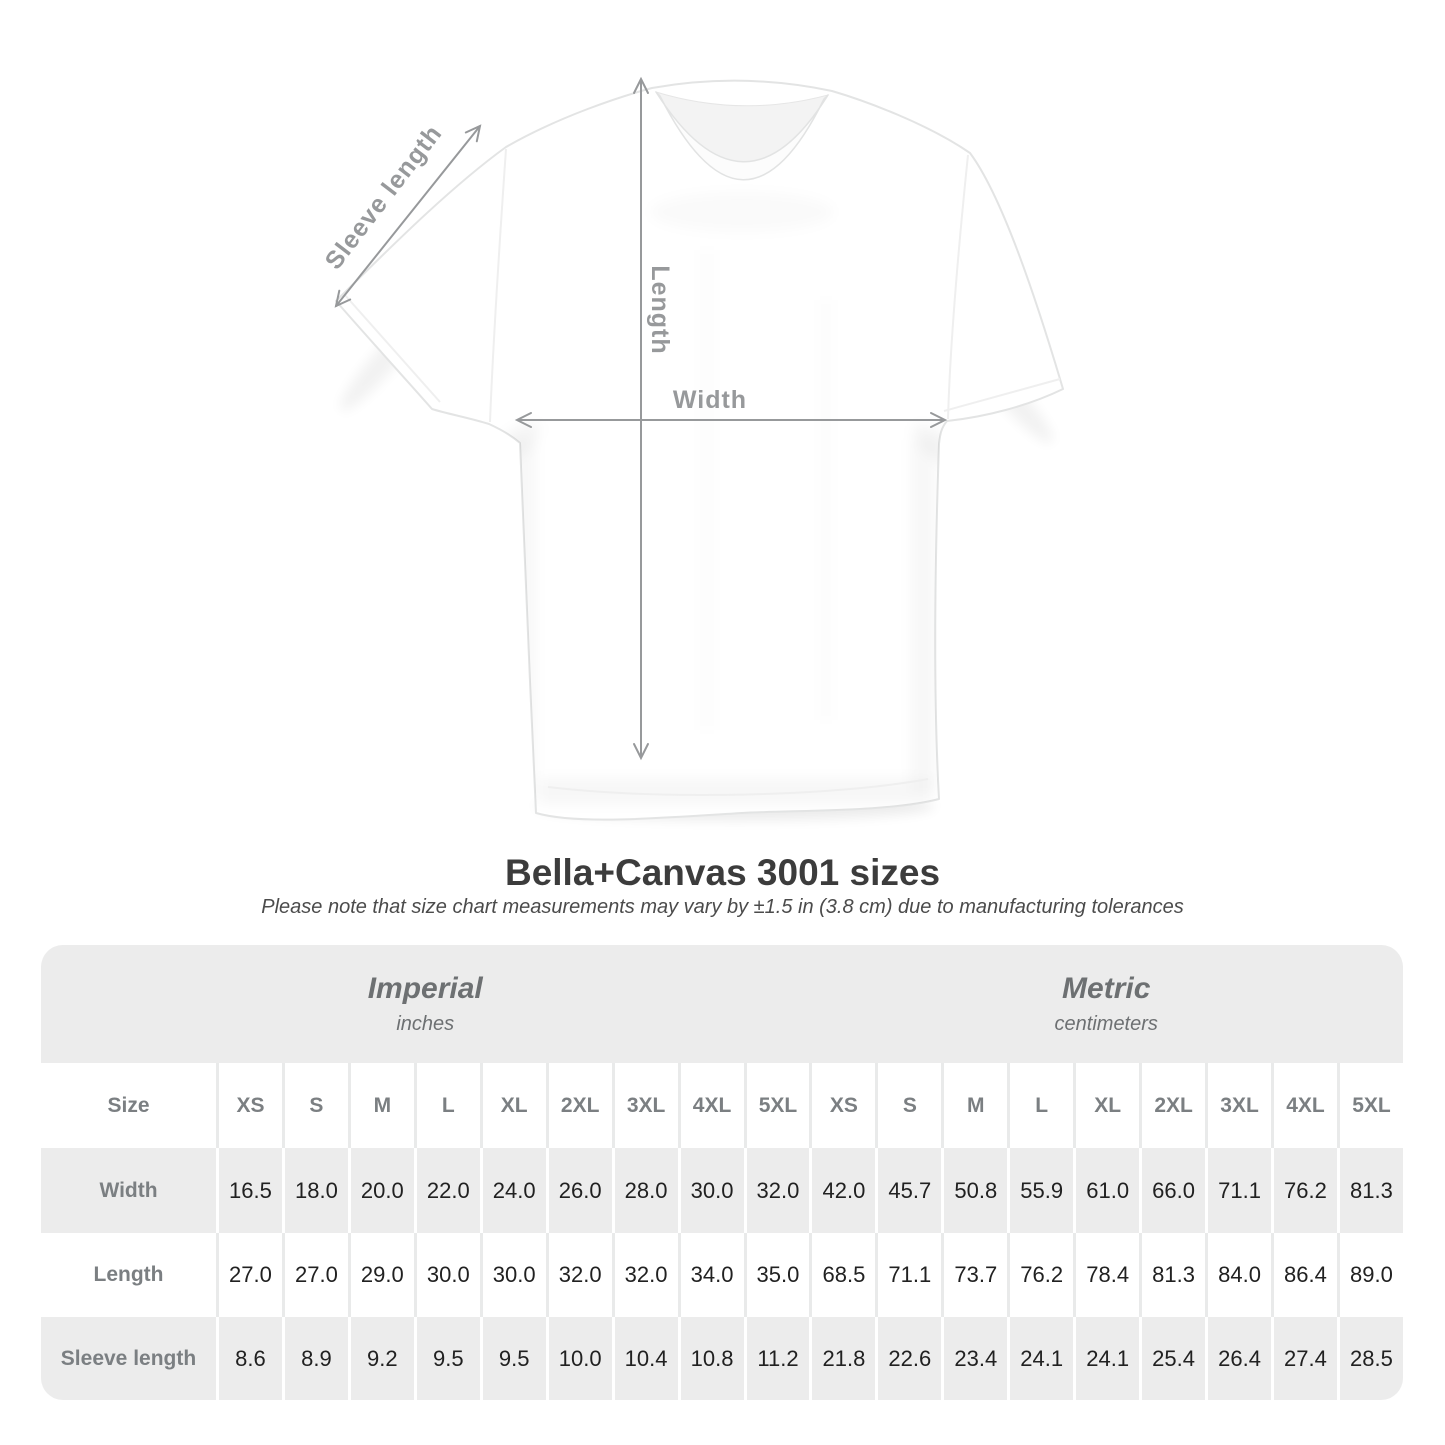  Describe the element at coordinates (425, 988) in the screenshot. I see `imperial-label: Imperial` at that location.